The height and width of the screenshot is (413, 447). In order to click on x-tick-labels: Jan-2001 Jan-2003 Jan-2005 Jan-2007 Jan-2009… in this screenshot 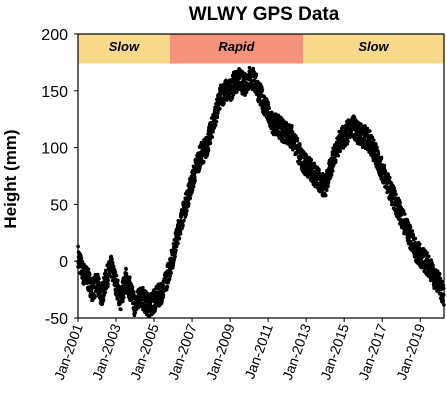, I will do `click(239, 350)`.